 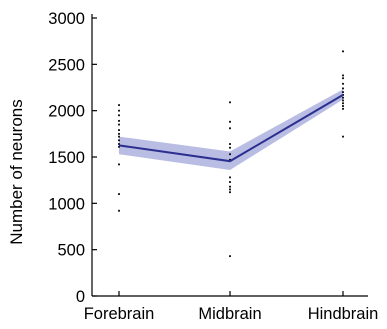 What do you see at coordinates (229, 314) in the screenshot?
I see `x-tick-label: Midbrain` at bounding box center [229, 314].